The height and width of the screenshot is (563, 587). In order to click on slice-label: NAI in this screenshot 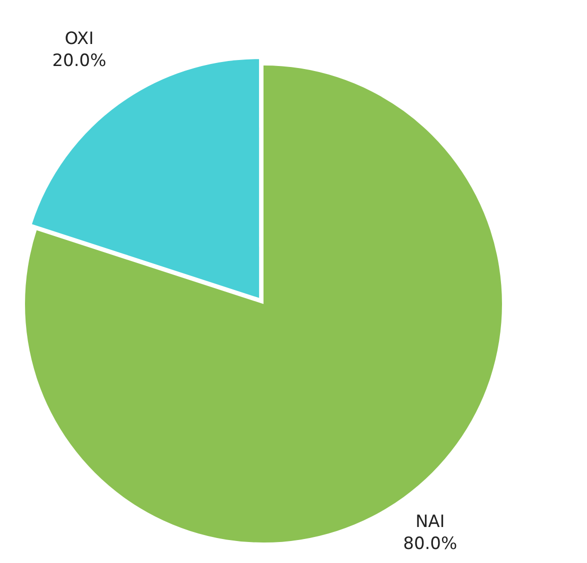, I will do `click(430, 522)`.